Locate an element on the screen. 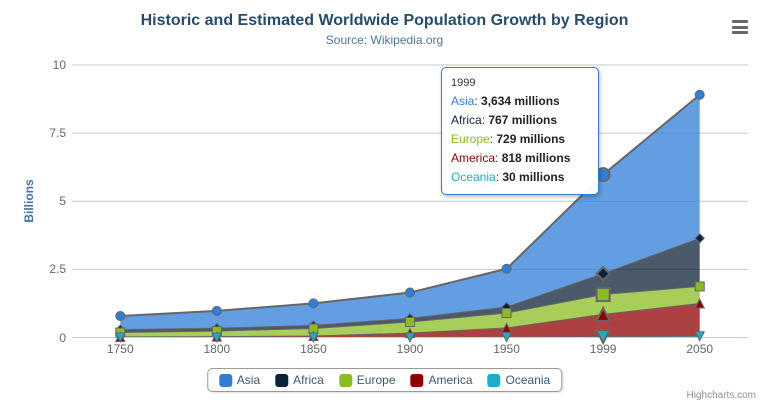  legend-label: Oceania is located at coordinates (528, 380).